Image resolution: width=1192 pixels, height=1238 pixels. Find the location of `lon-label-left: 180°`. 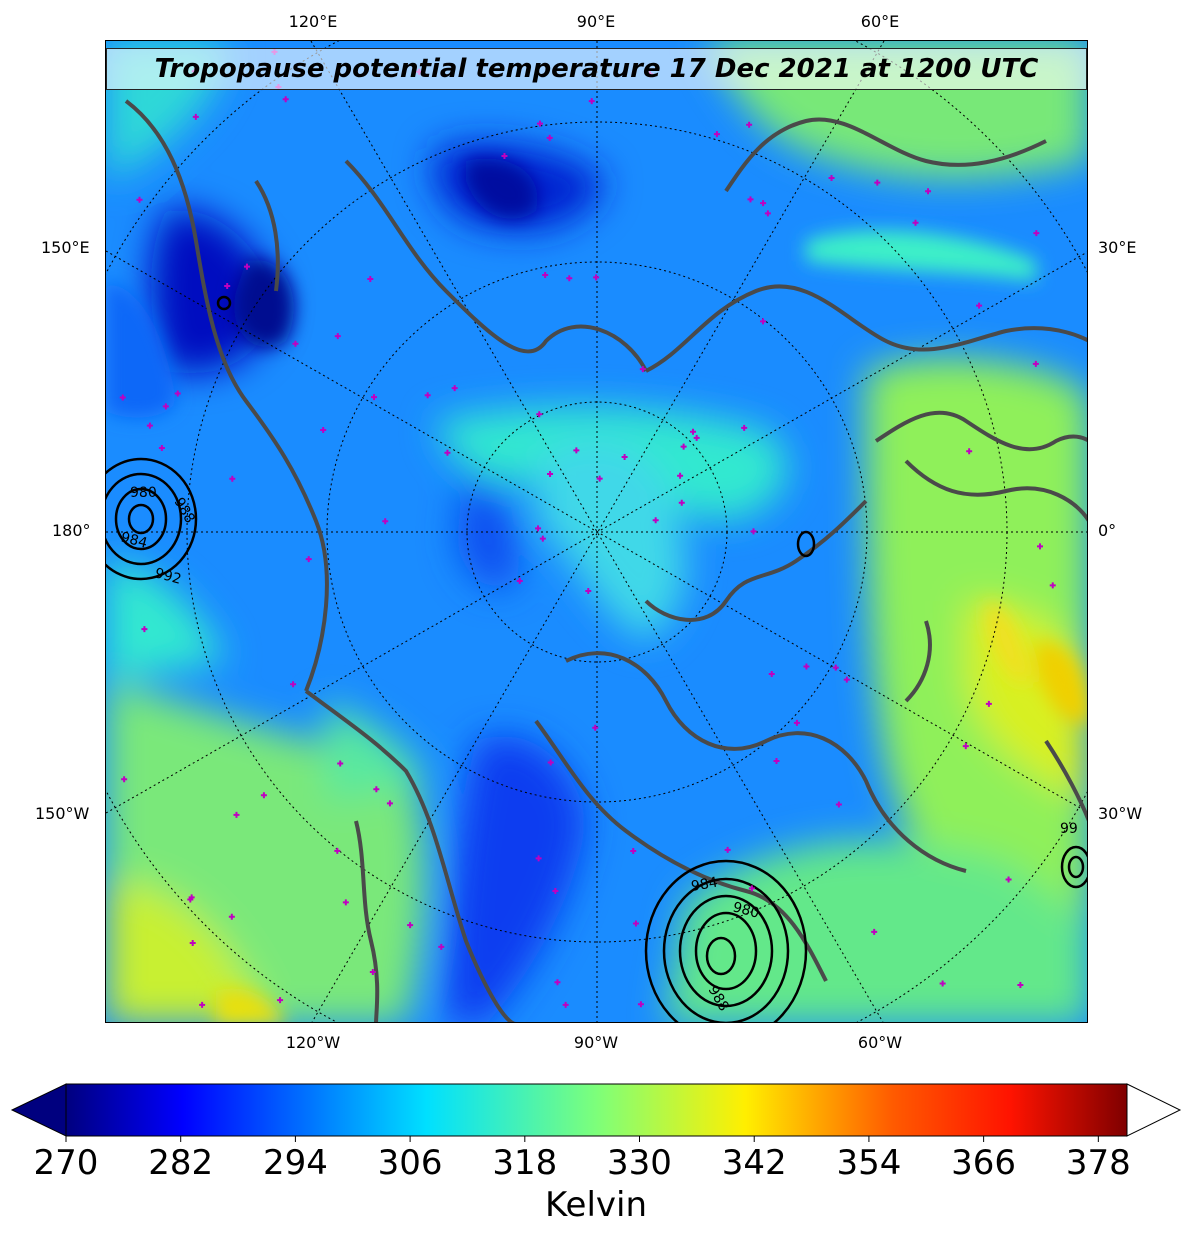

lon-label-left: 180° is located at coordinates (71, 530).